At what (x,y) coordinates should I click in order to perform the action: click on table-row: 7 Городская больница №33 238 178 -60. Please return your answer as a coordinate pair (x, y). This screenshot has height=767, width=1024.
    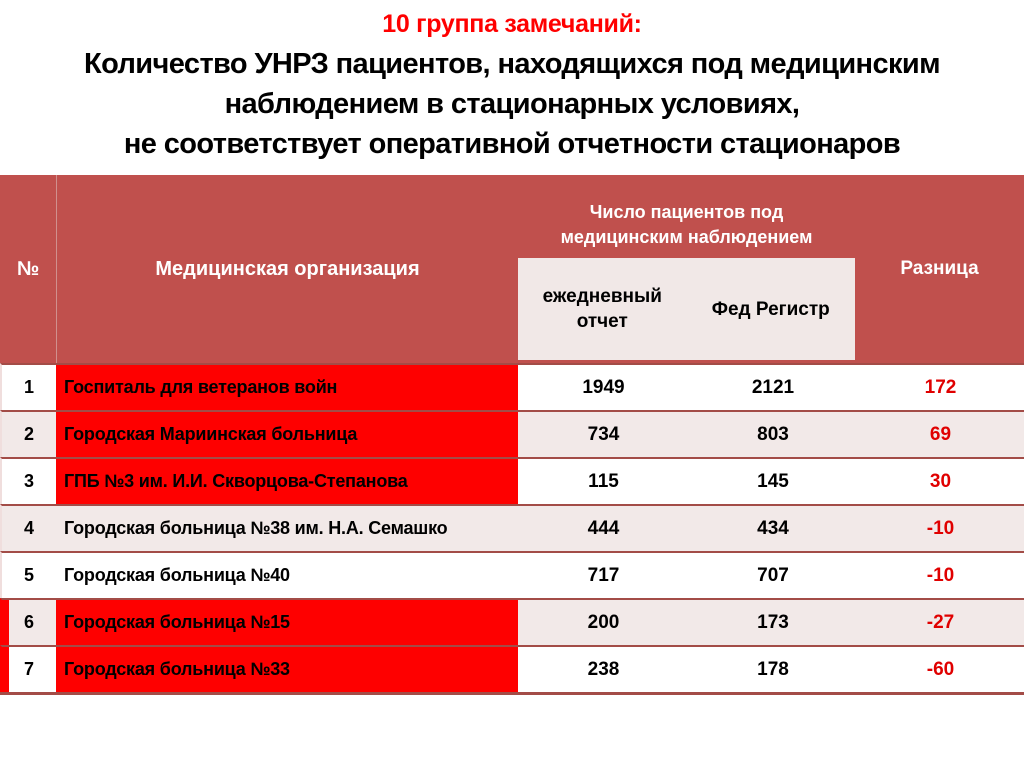
    Looking at the image, I should click on (512, 668).